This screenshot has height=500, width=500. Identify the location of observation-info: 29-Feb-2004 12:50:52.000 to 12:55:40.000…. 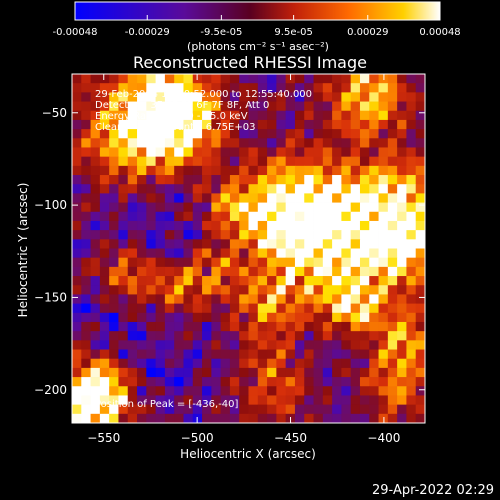
(203, 111).